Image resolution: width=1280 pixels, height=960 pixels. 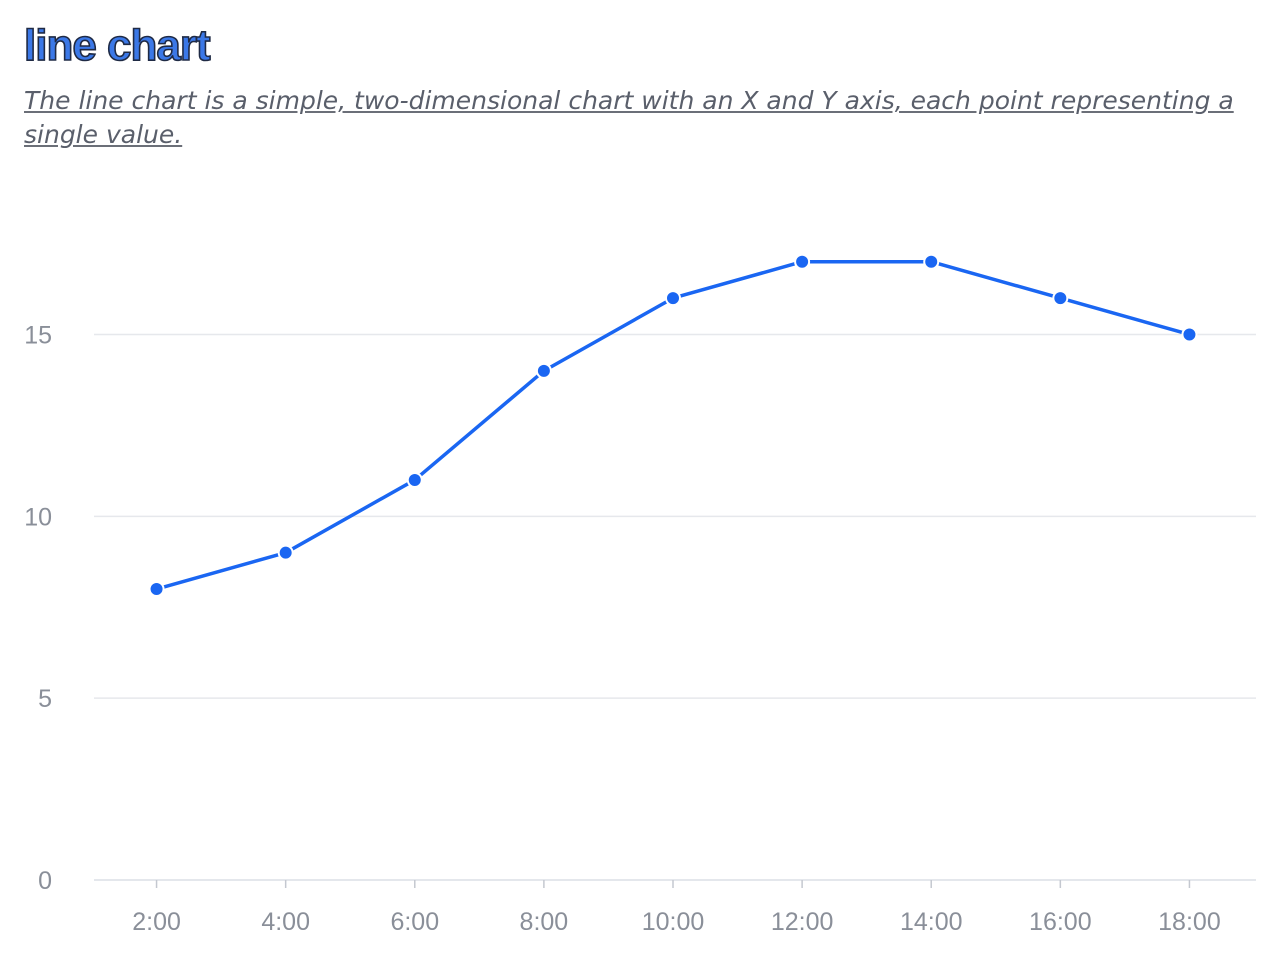 What do you see at coordinates (802, 922) in the screenshot?
I see `x-tick-label: 12:00` at bounding box center [802, 922].